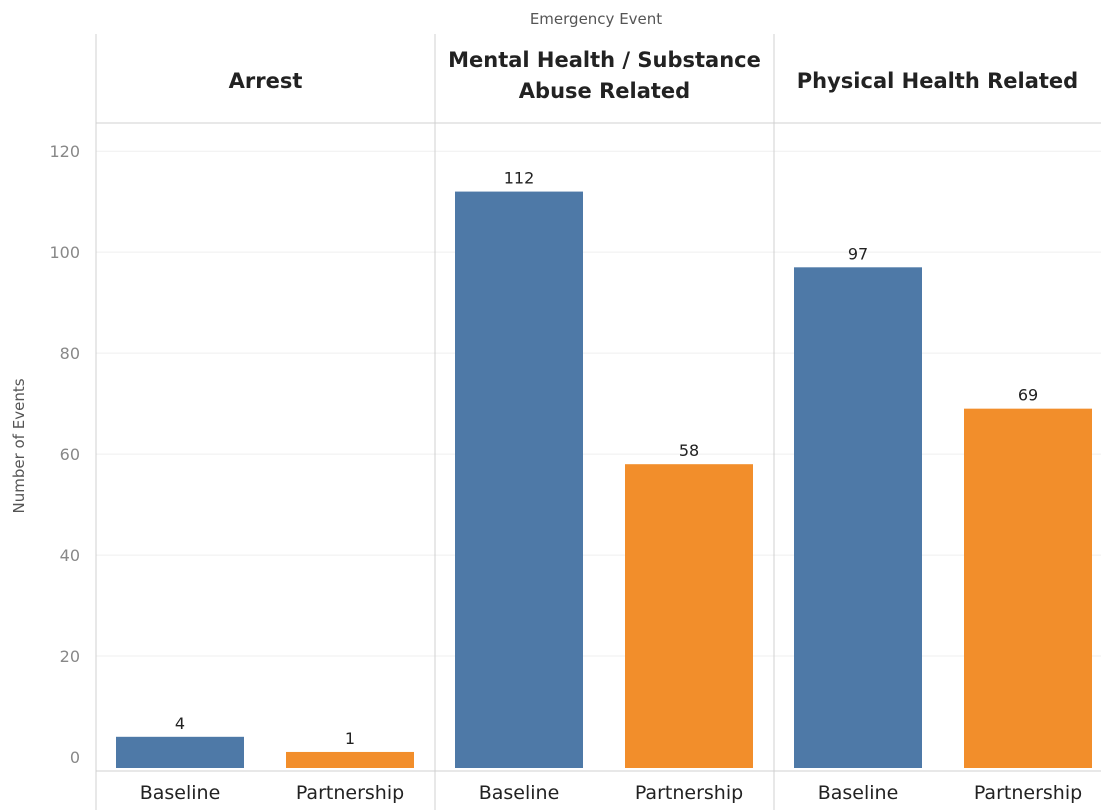 The image size is (1101, 810). What do you see at coordinates (689, 450) in the screenshot?
I see `bar-value-label: 58` at bounding box center [689, 450].